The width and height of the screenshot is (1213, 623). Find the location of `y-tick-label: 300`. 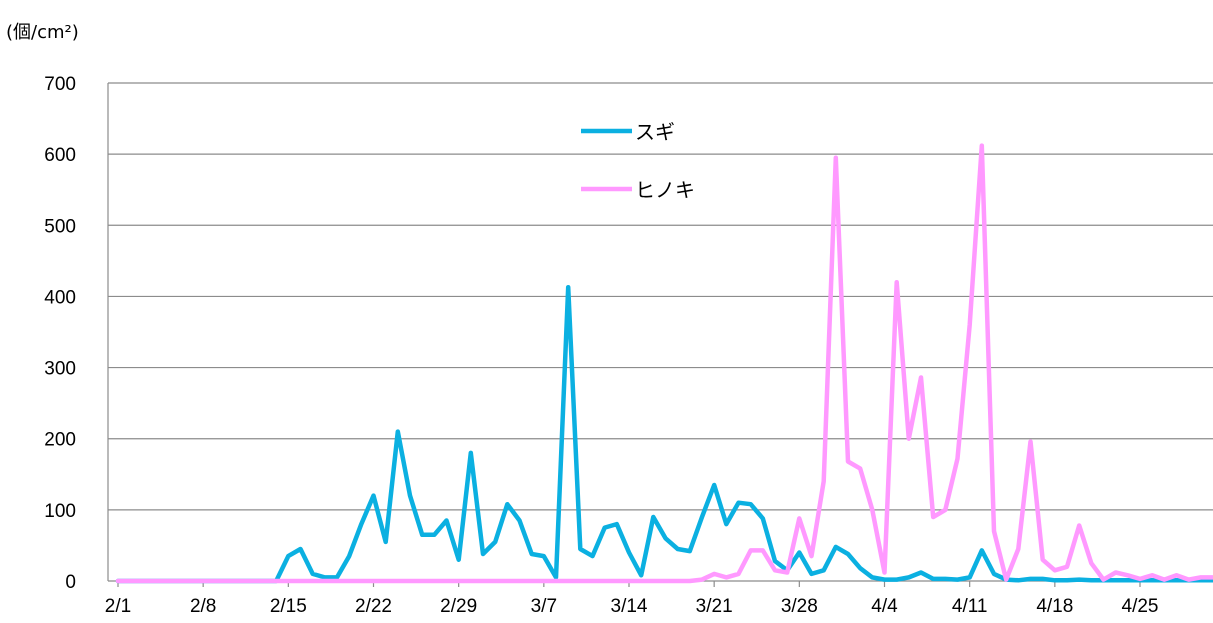

y-tick-label: 300 is located at coordinates (60, 369).